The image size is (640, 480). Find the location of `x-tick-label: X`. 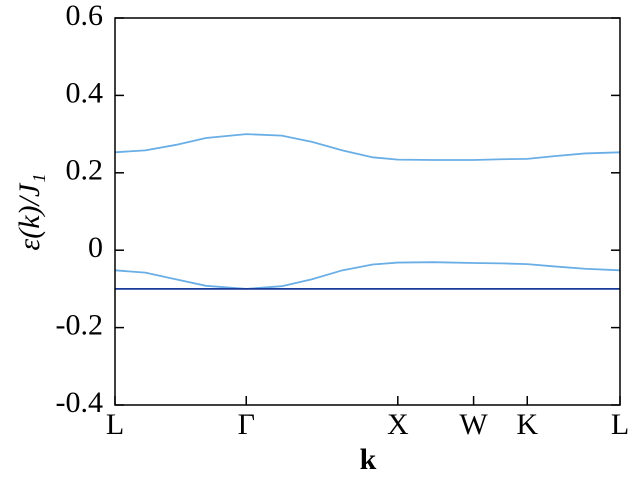

x-tick-label: X is located at coordinates (398, 424).